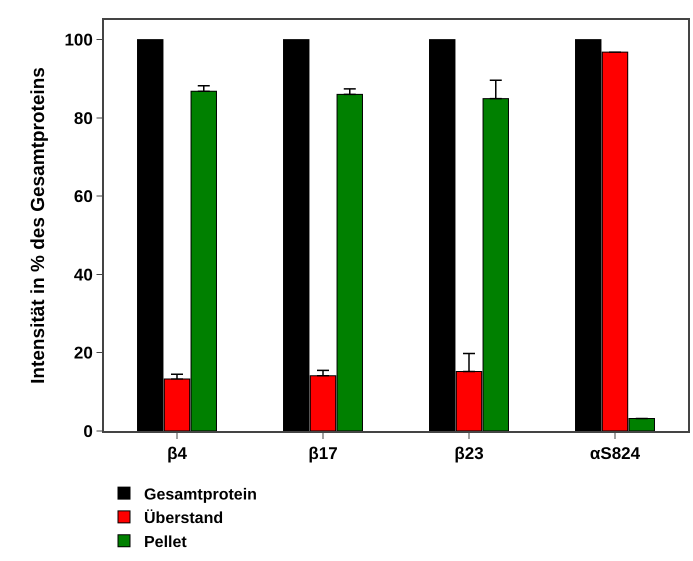 Image resolution: width=693 pixels, height=561 pixels. I want to click on legend-label: Überstand, so click(184, 518).